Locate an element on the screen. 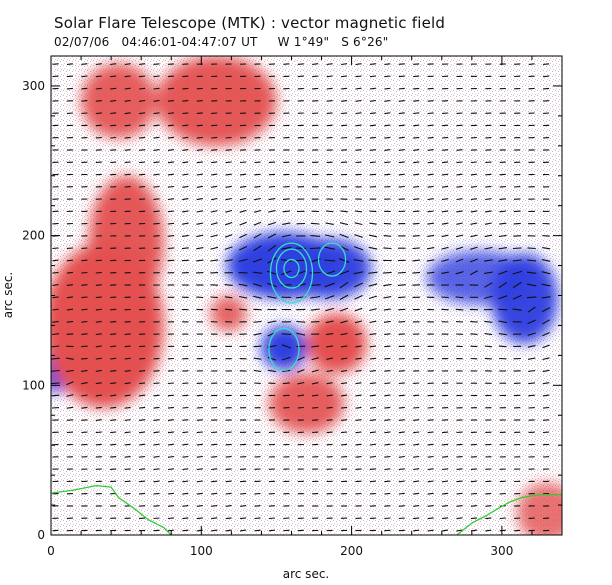  y-axis-title: arc sec. is located at coordinates (8, 295).